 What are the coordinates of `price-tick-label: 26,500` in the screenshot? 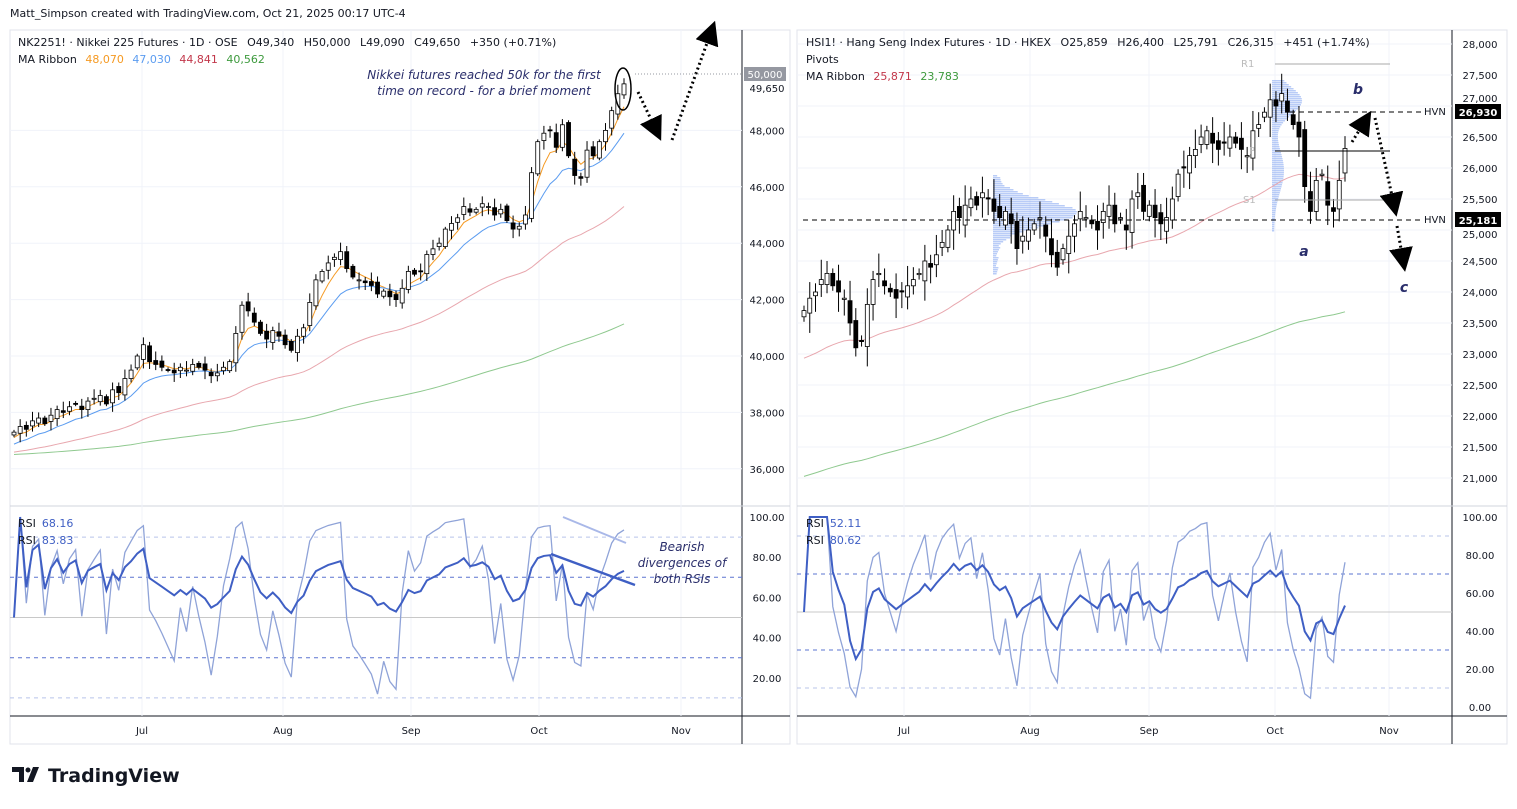 It's located at (1480, 138).